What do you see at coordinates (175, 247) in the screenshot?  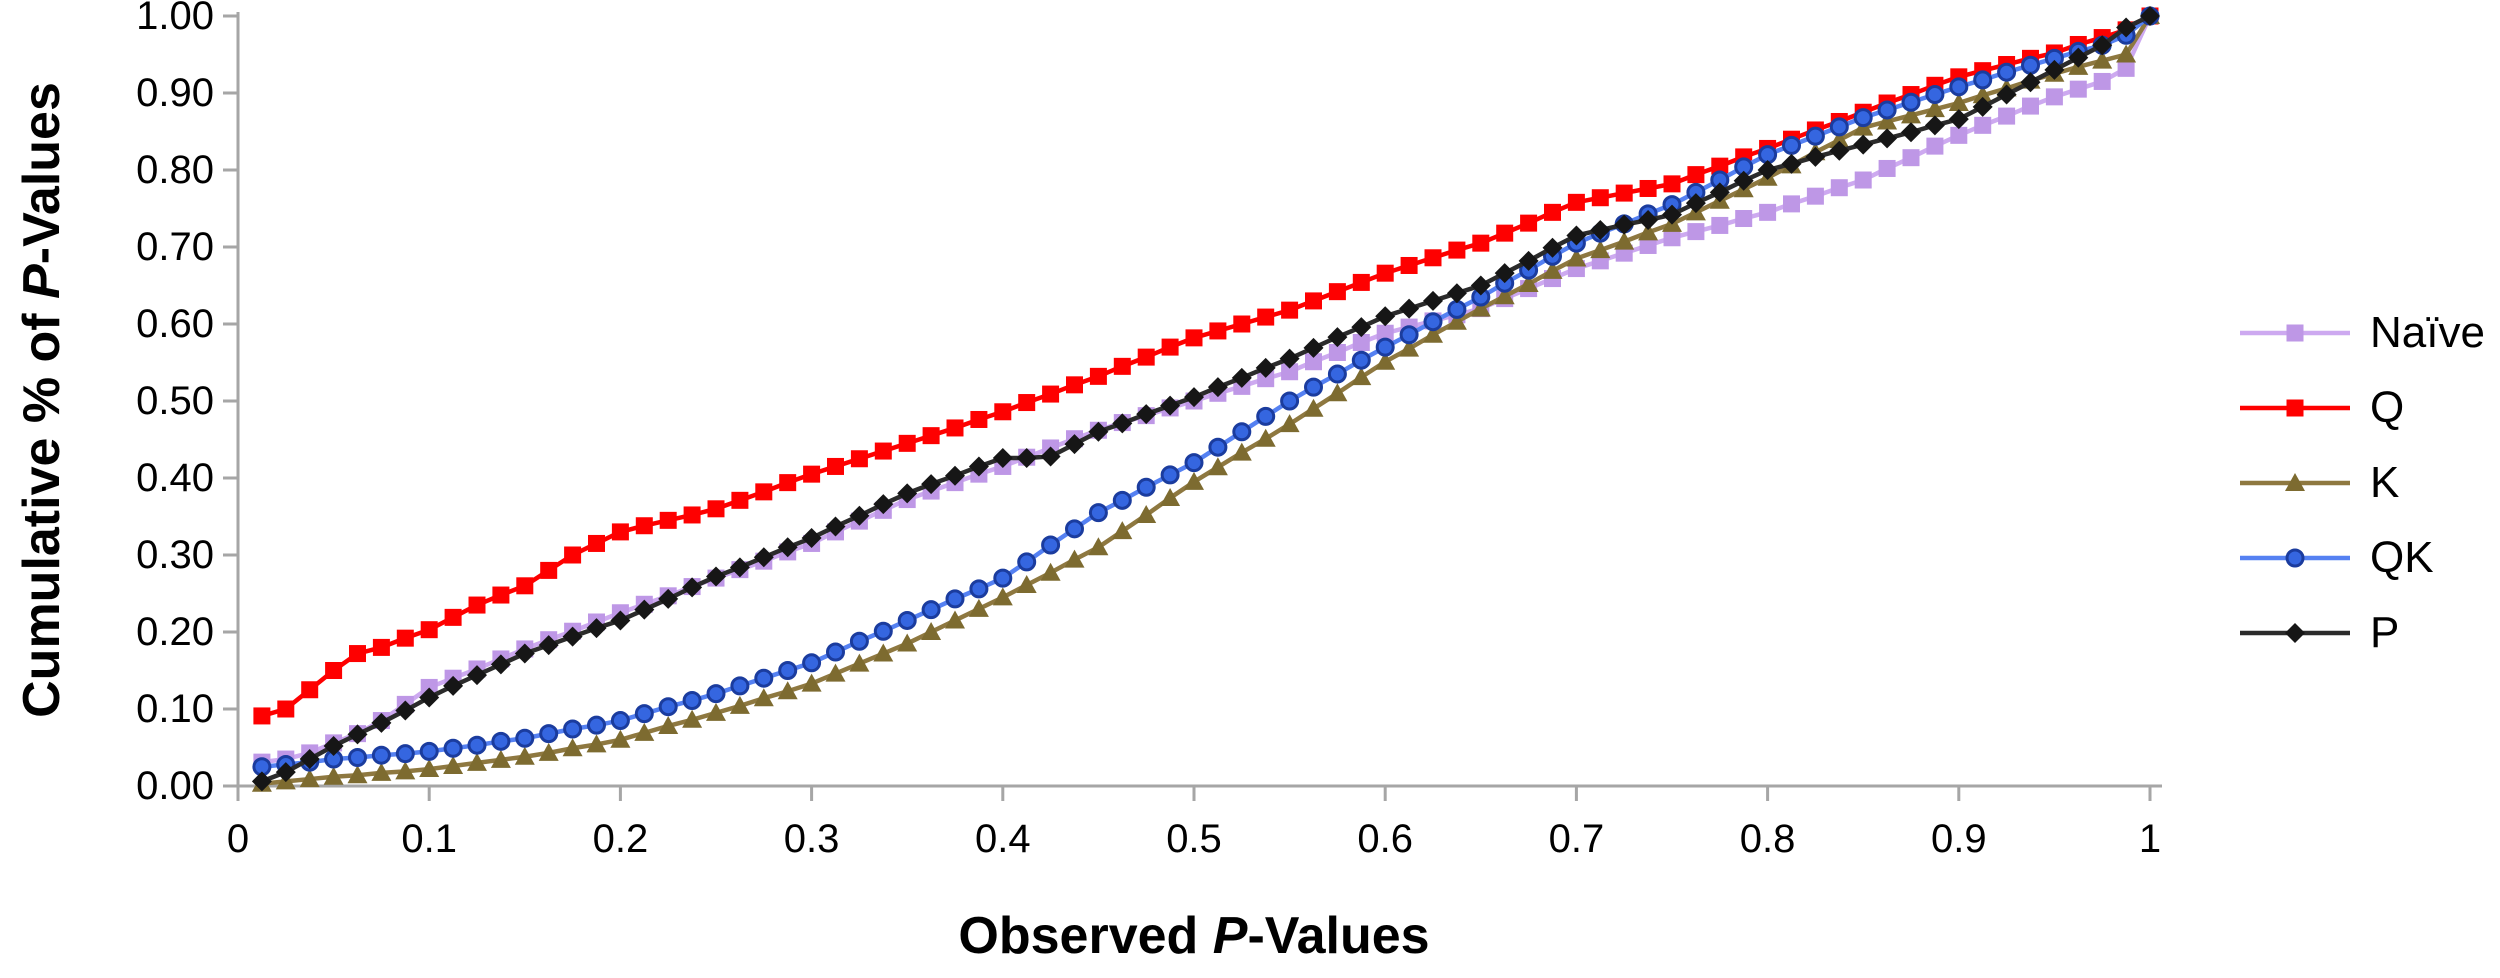 I see `y-tick-label: 0.70` at bounding box center [175, 247].